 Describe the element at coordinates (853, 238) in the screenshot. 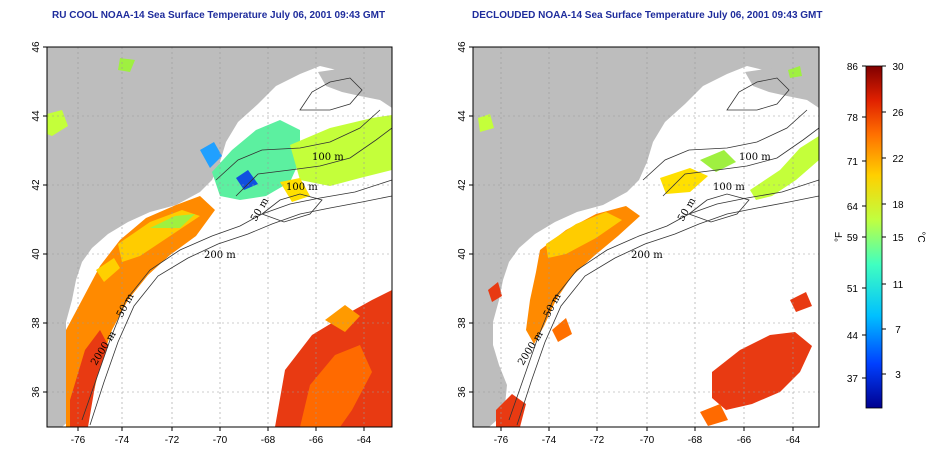

I see `colorbar-f-tick-4: 59` at that location.